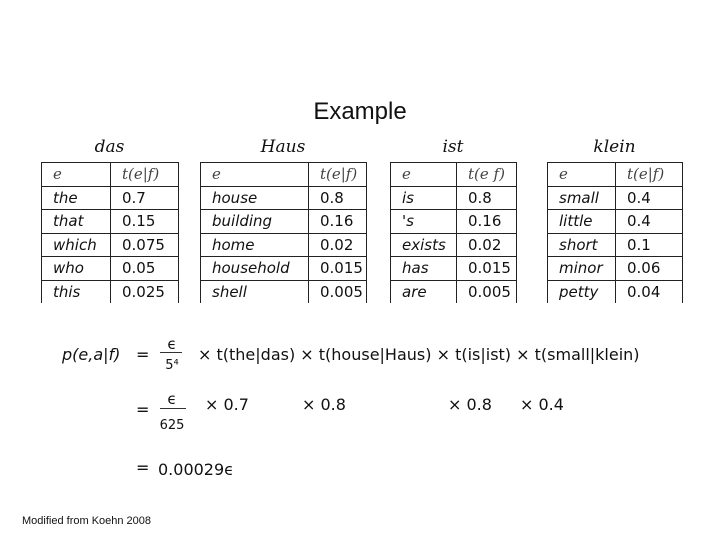 This screenshot has width=720, height=540. I want to click on table-word-das: das, so click(109, 147).